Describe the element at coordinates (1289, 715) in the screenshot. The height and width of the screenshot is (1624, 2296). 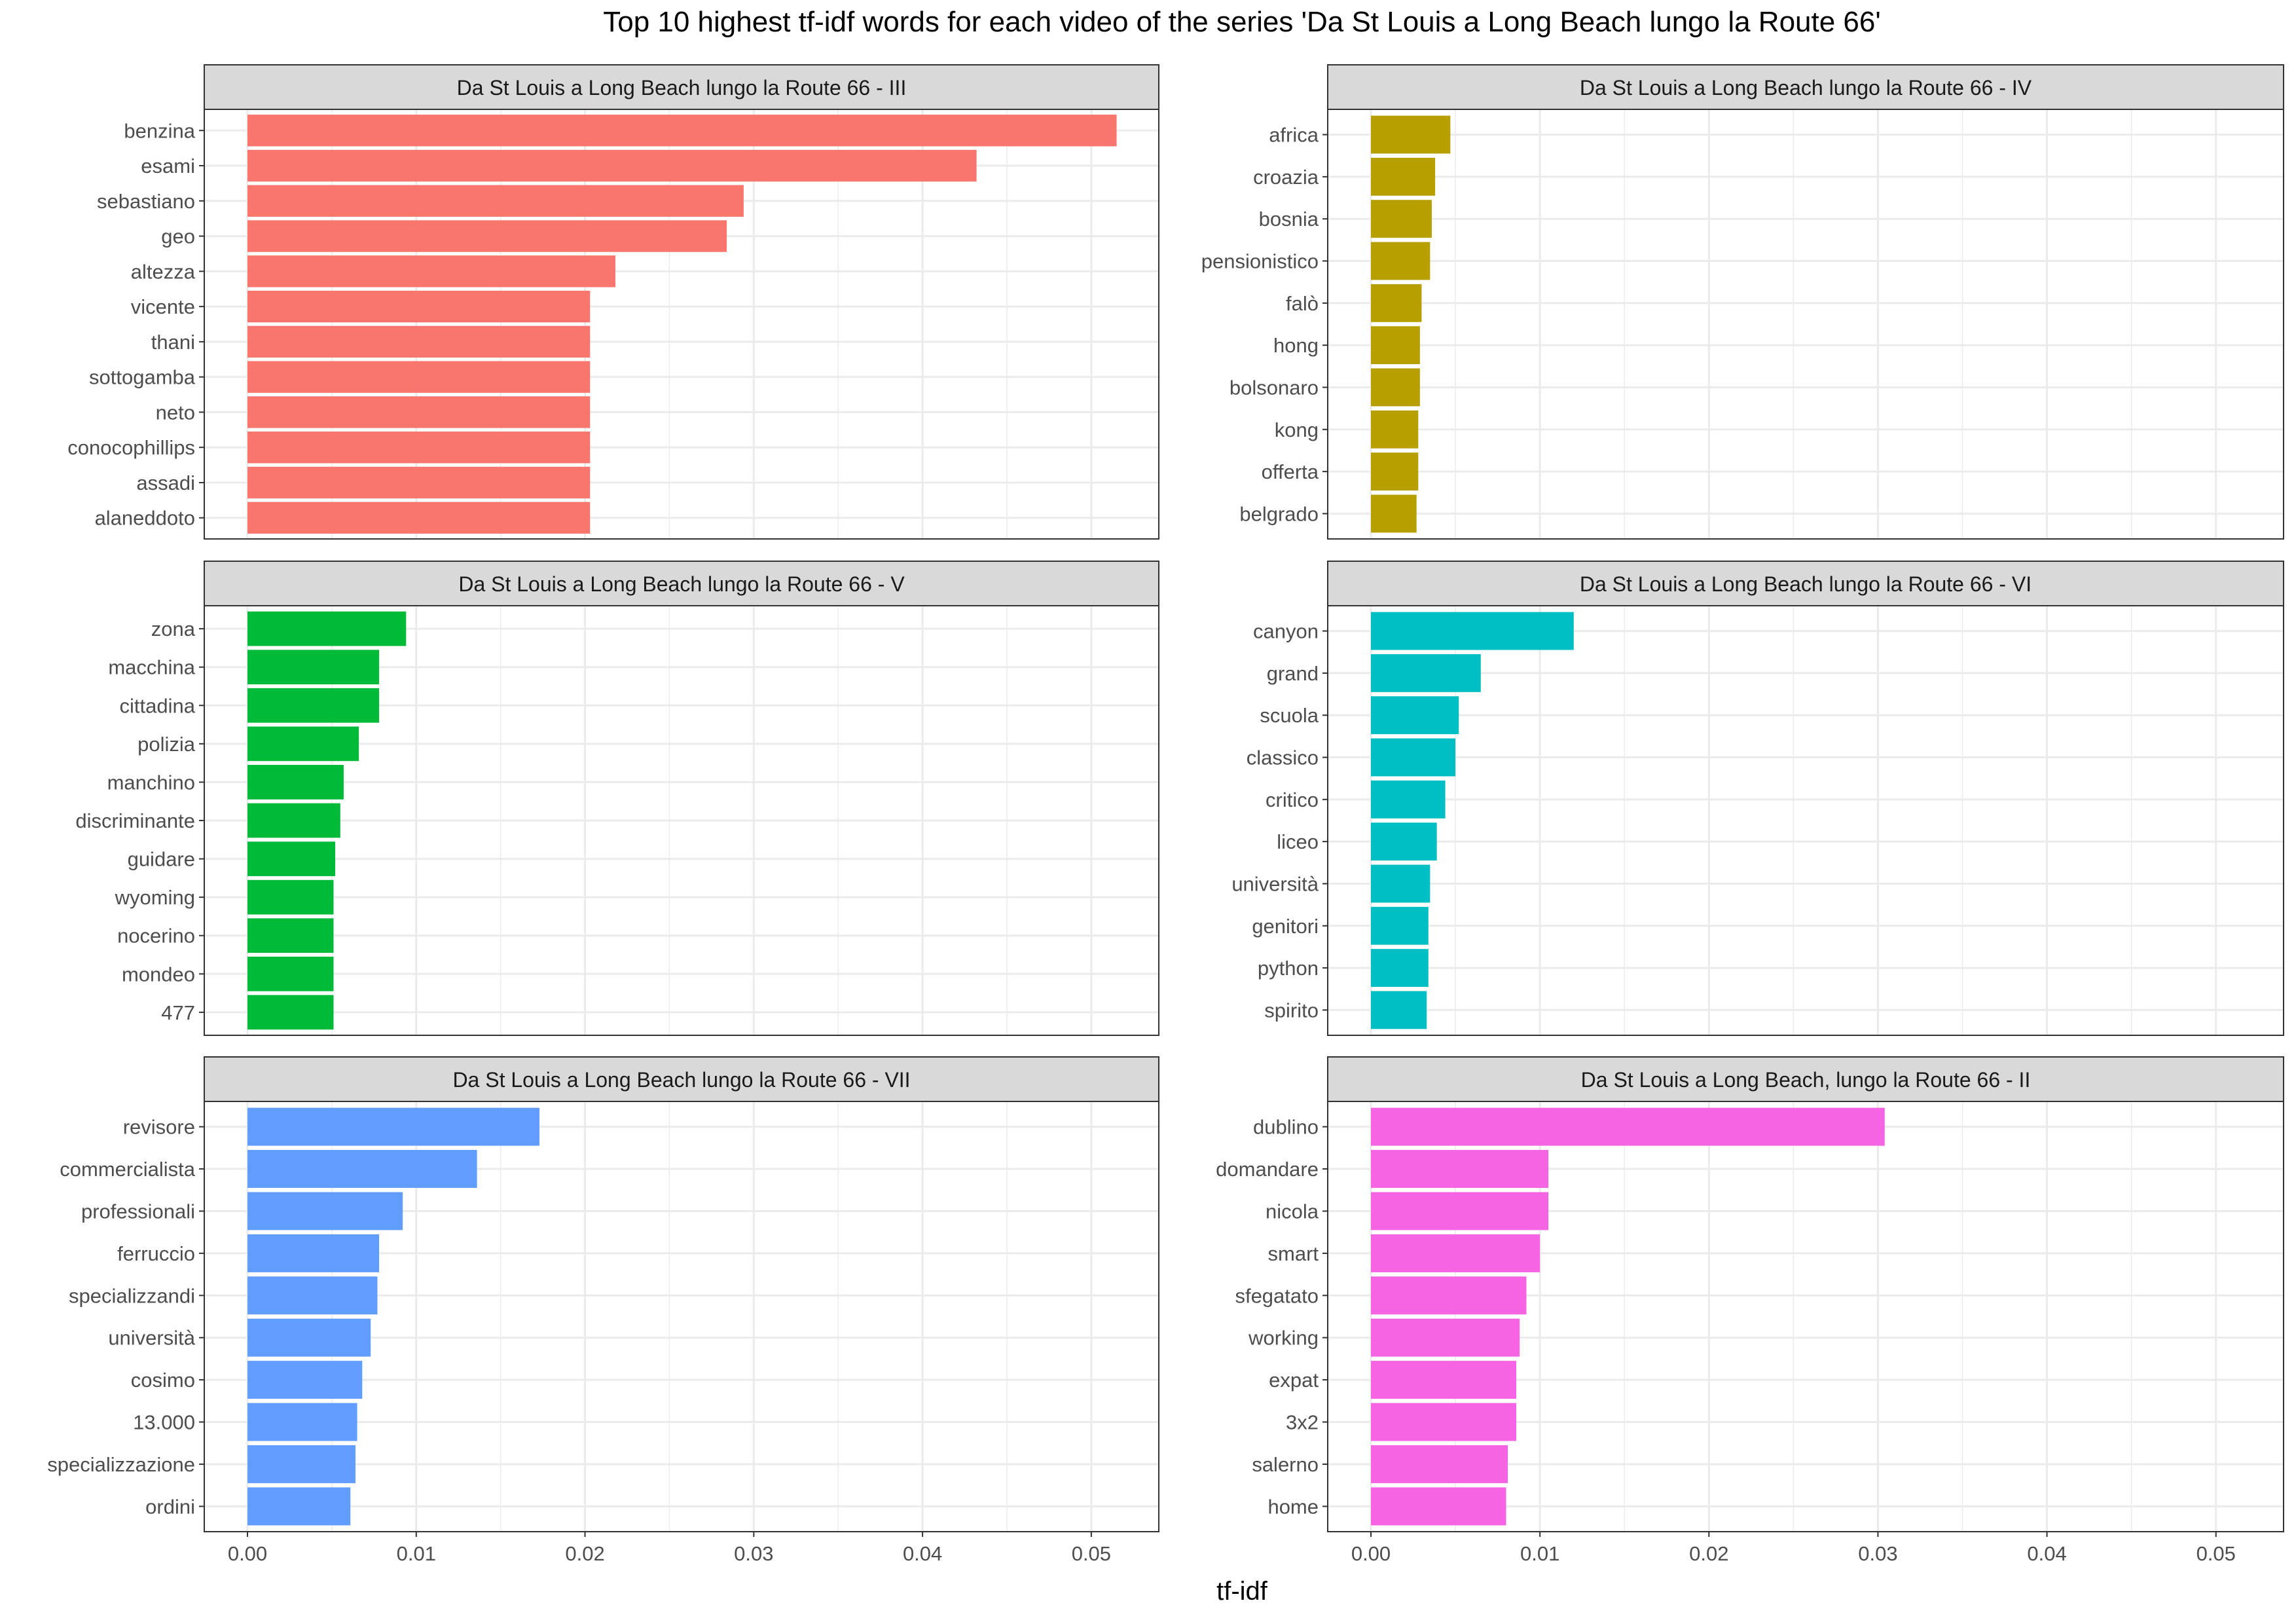
I see `y-tick-label: scuola` at that location.